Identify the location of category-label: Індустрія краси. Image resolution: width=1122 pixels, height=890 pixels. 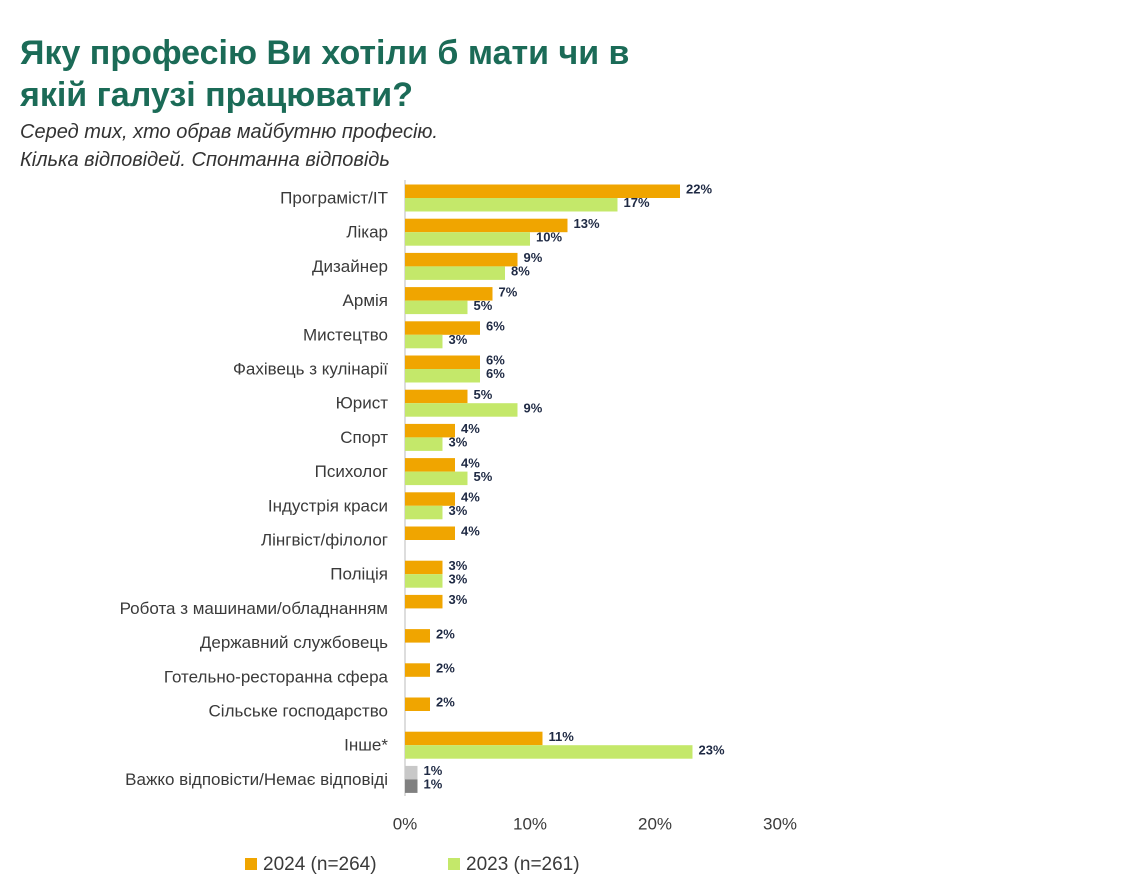
(328, 505).